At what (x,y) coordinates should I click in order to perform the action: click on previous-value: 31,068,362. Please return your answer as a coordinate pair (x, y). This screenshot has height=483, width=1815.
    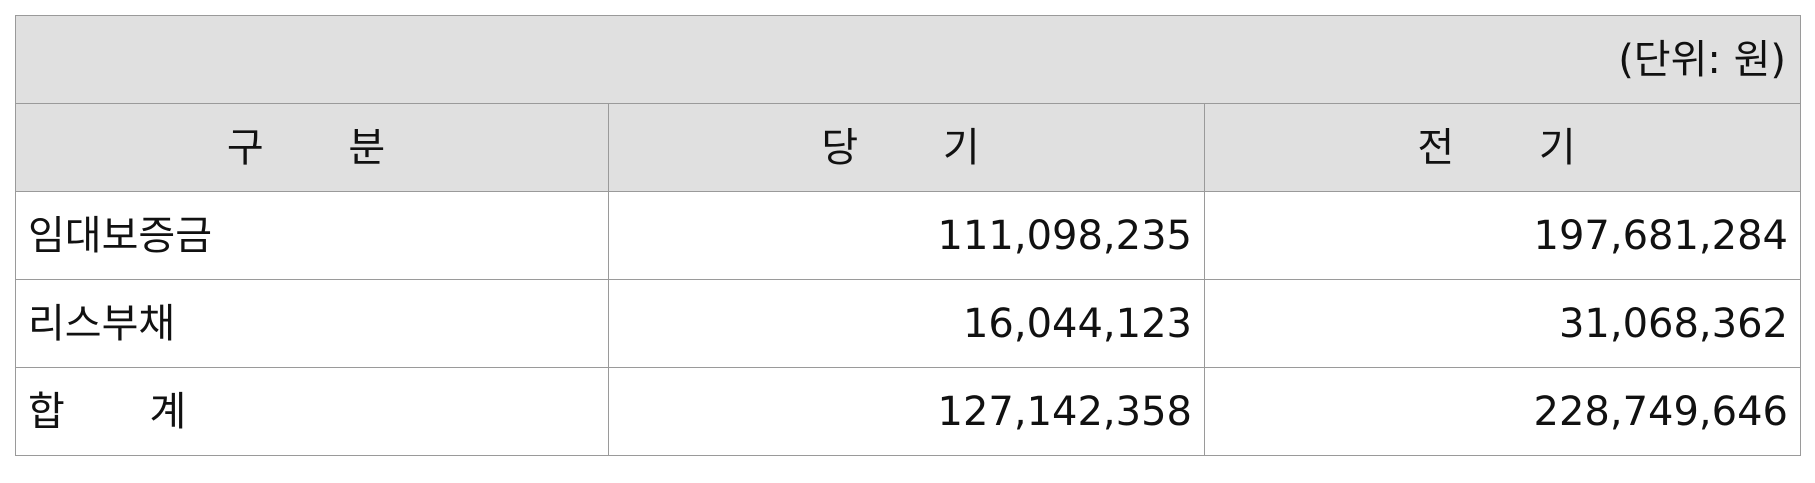
    Looking at the image, I should click on (1502, 323).